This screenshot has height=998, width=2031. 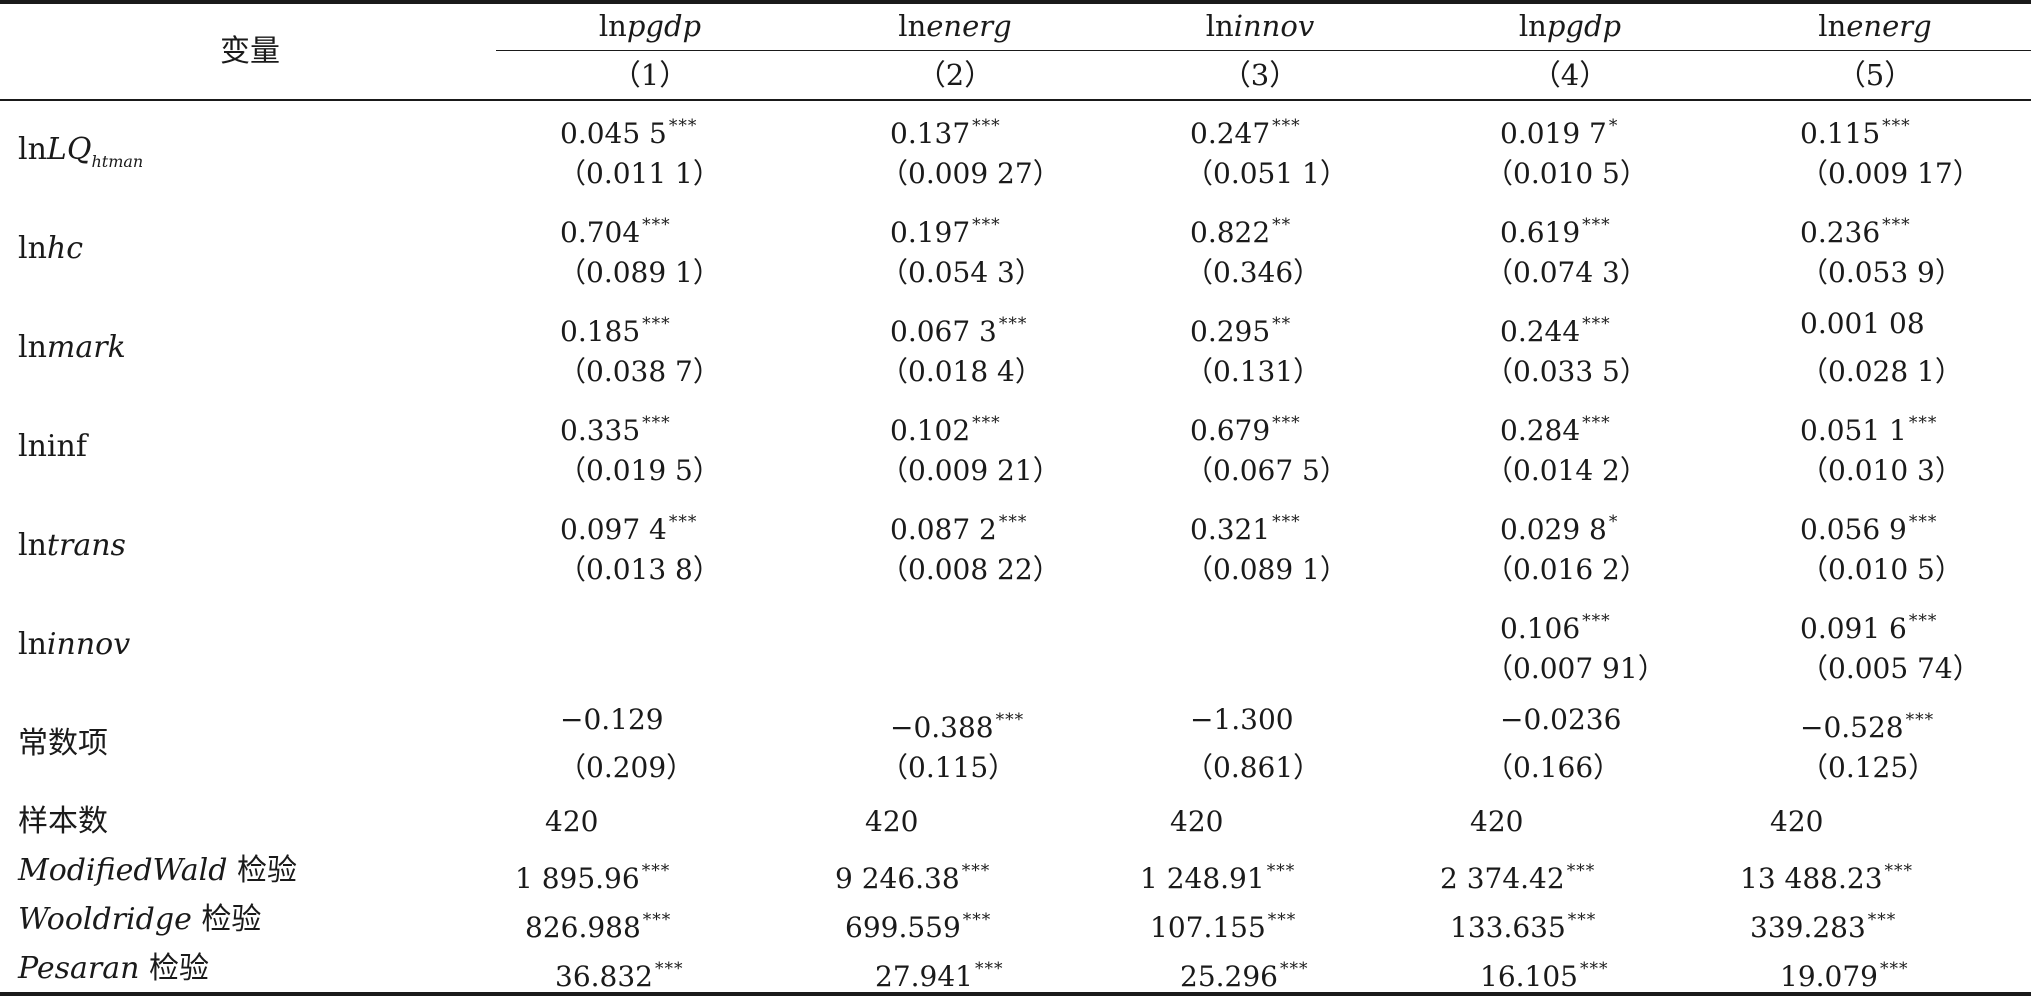 I want to click on coefficient-cell: 0.029 8 *, so click(x=1559, y=526).